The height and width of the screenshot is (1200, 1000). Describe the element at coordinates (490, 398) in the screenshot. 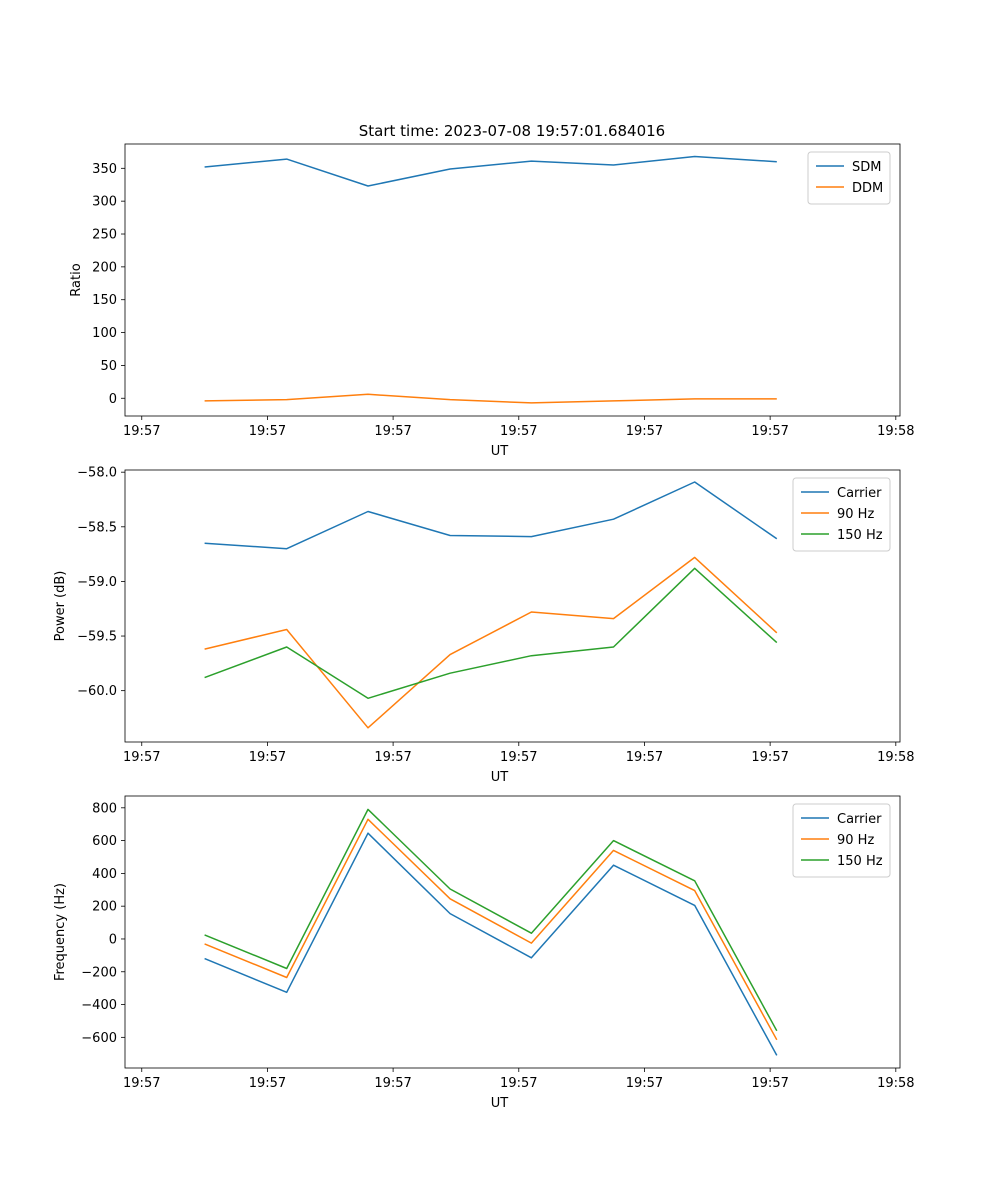

I see `series-line-ddm` at that location.